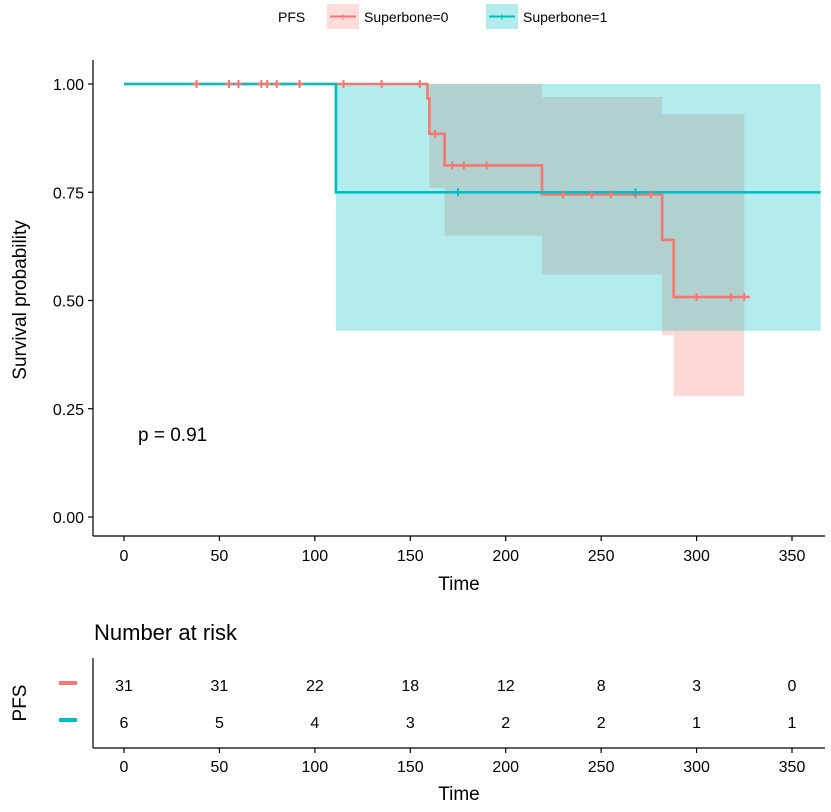 The image size is (831, 812). I want to click on y-tick-label: 1.00, so click(68, 85).